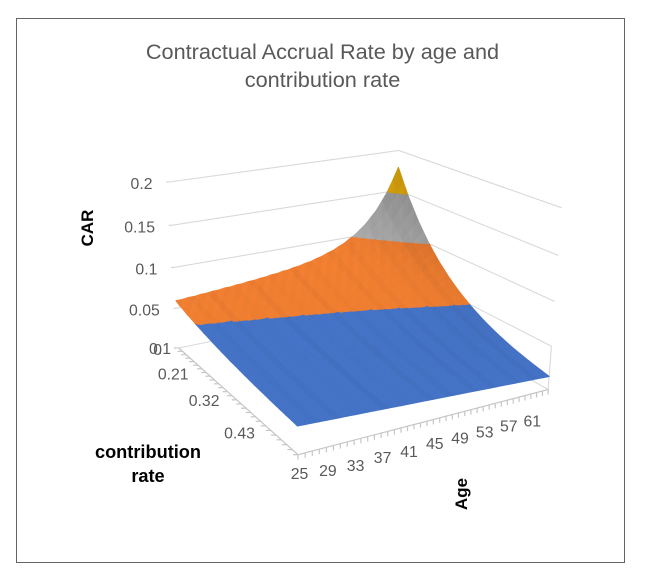  I want to click on svg-text: 45, so click(435, 444).